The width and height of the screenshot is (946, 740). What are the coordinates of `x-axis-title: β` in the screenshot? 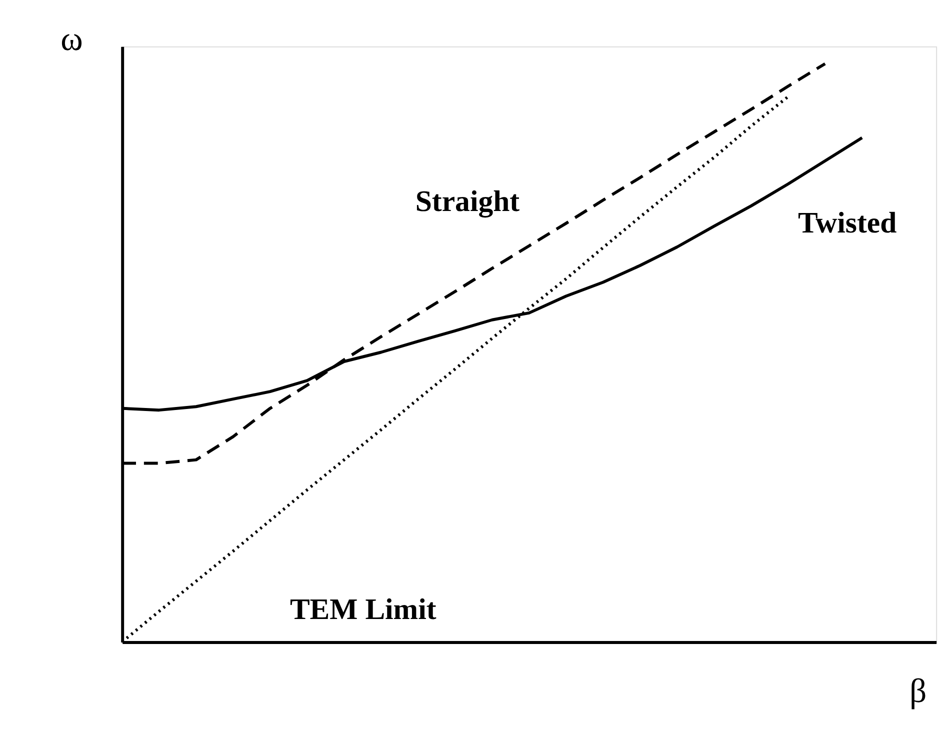 It's located at (918, 691).